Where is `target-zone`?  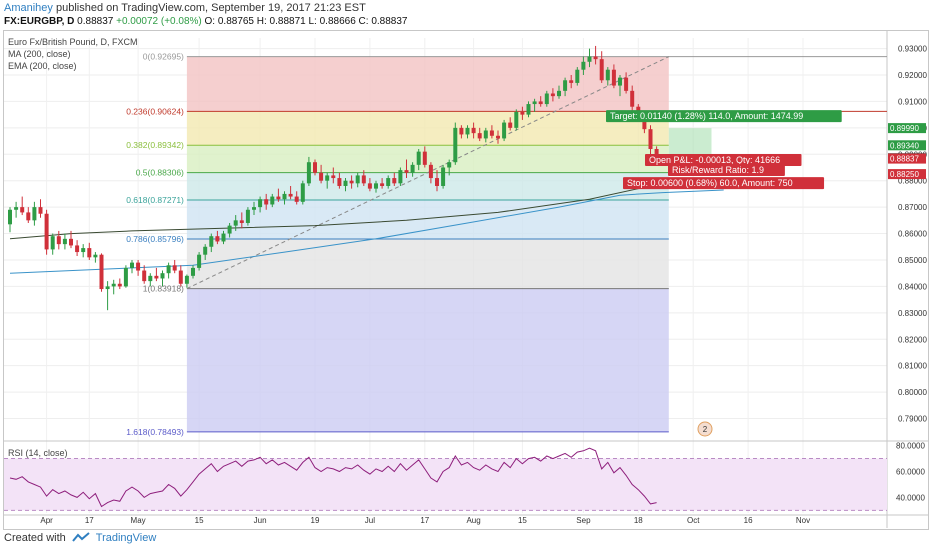
target-zone is located at coordinates (690, 143).